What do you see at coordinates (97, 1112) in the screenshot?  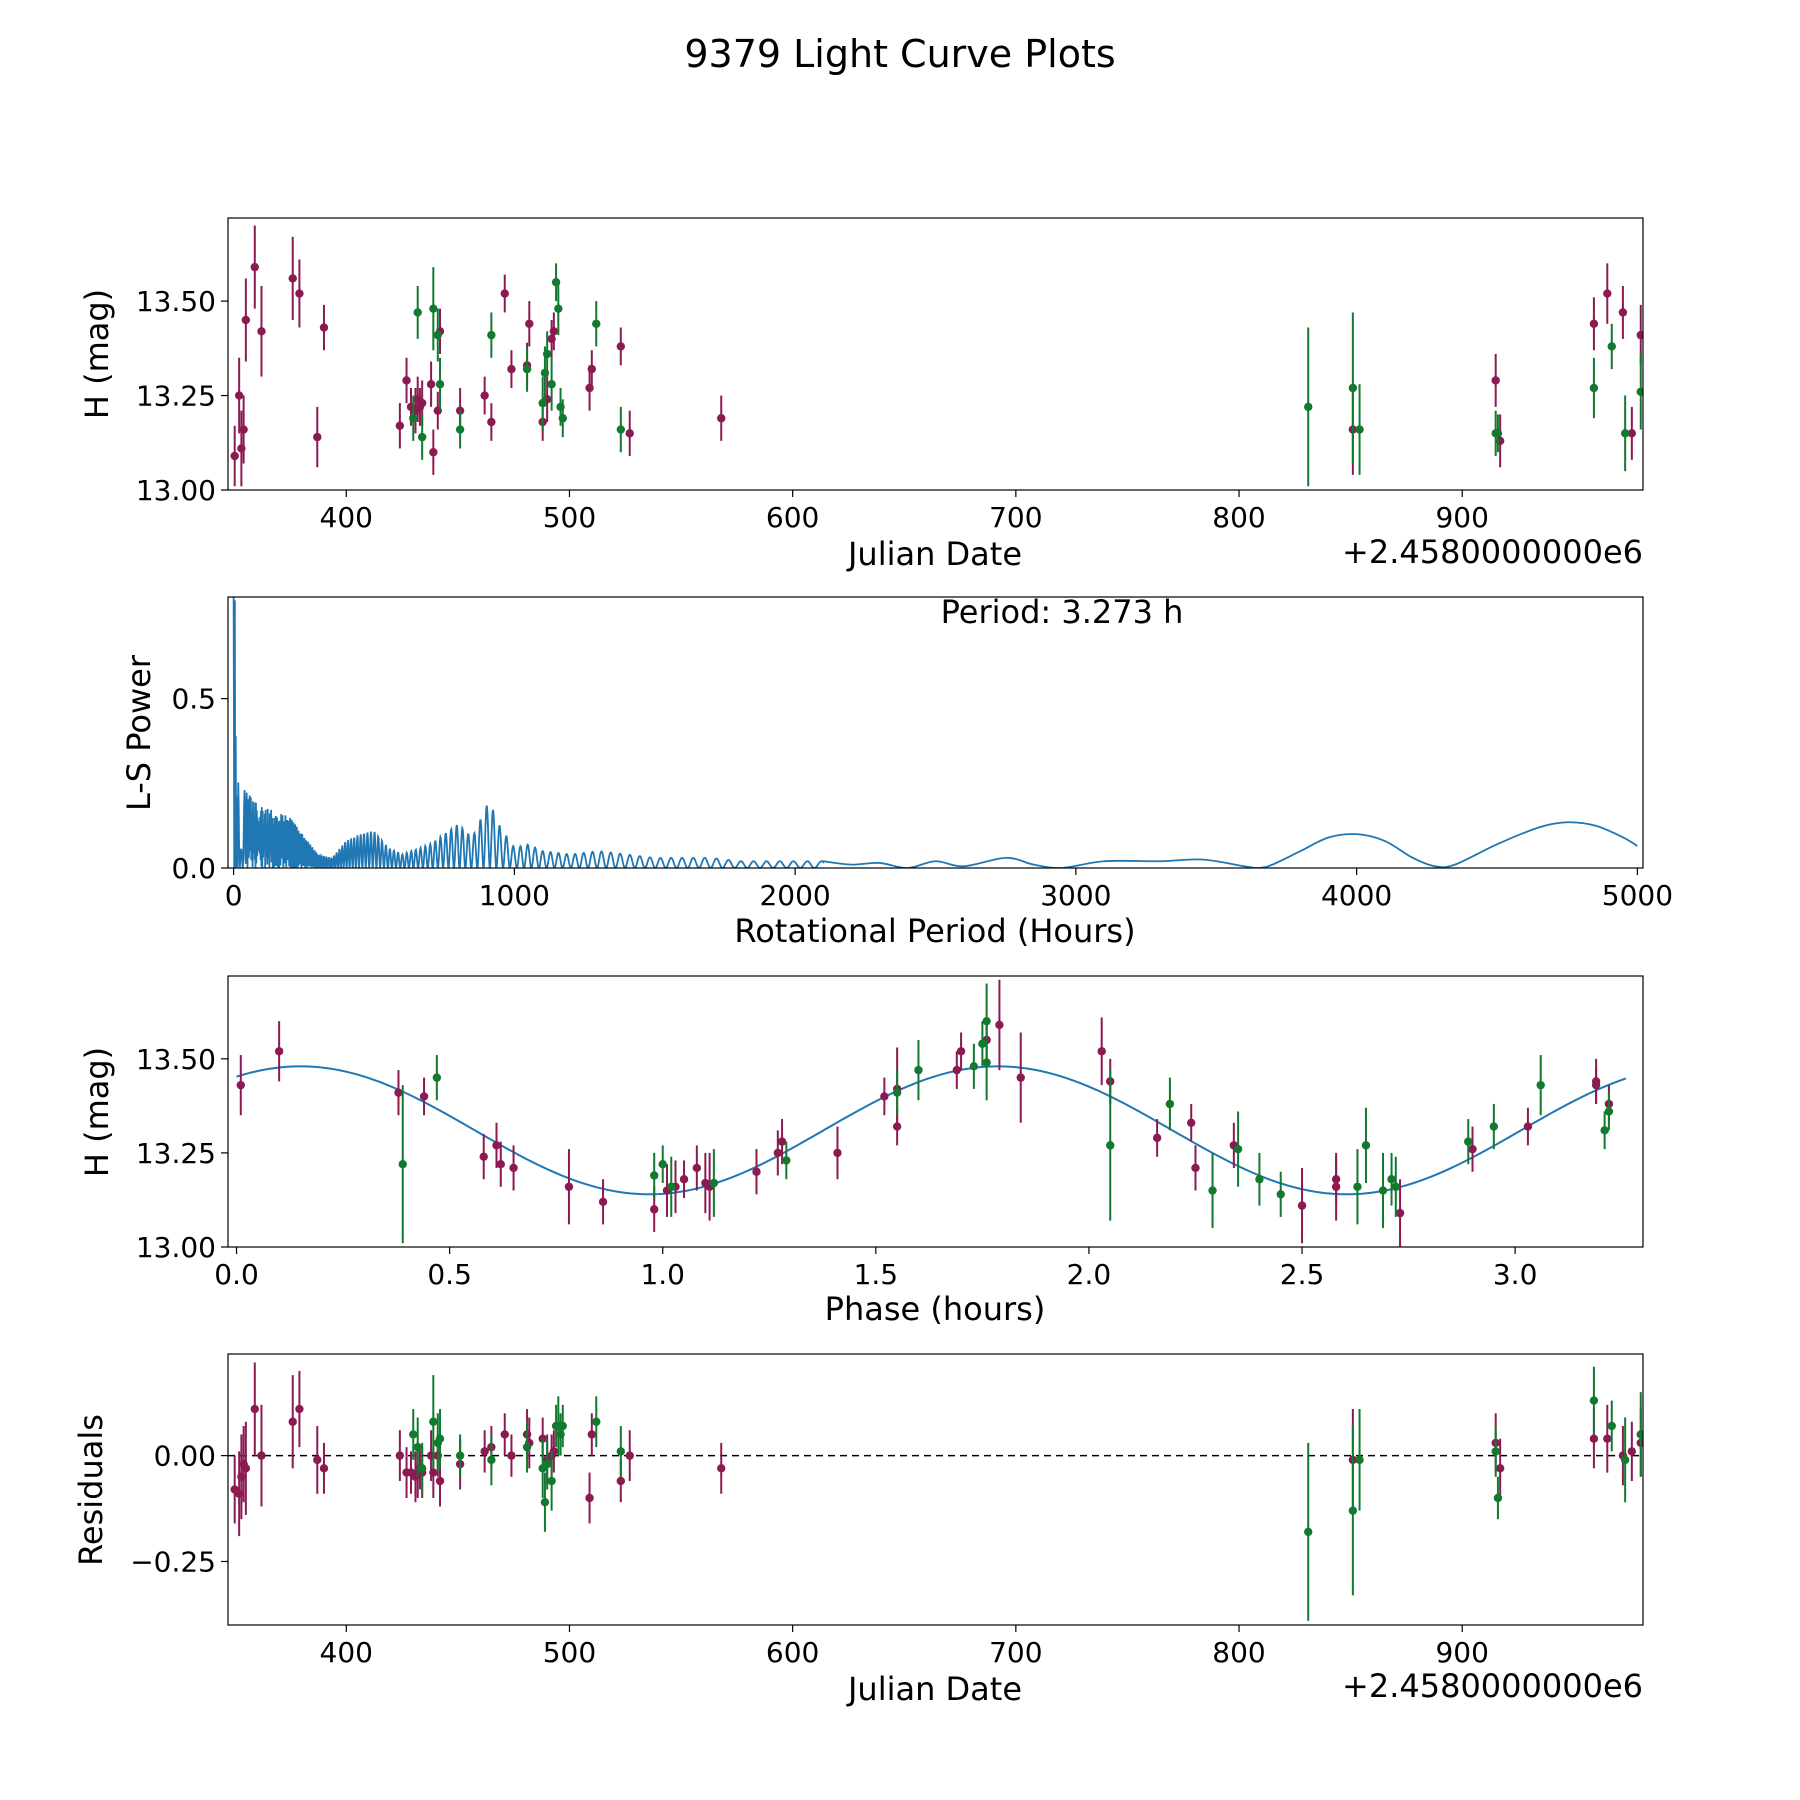 I see `phased-ylabel: H (mag)` at bounding box center [97, 1112].